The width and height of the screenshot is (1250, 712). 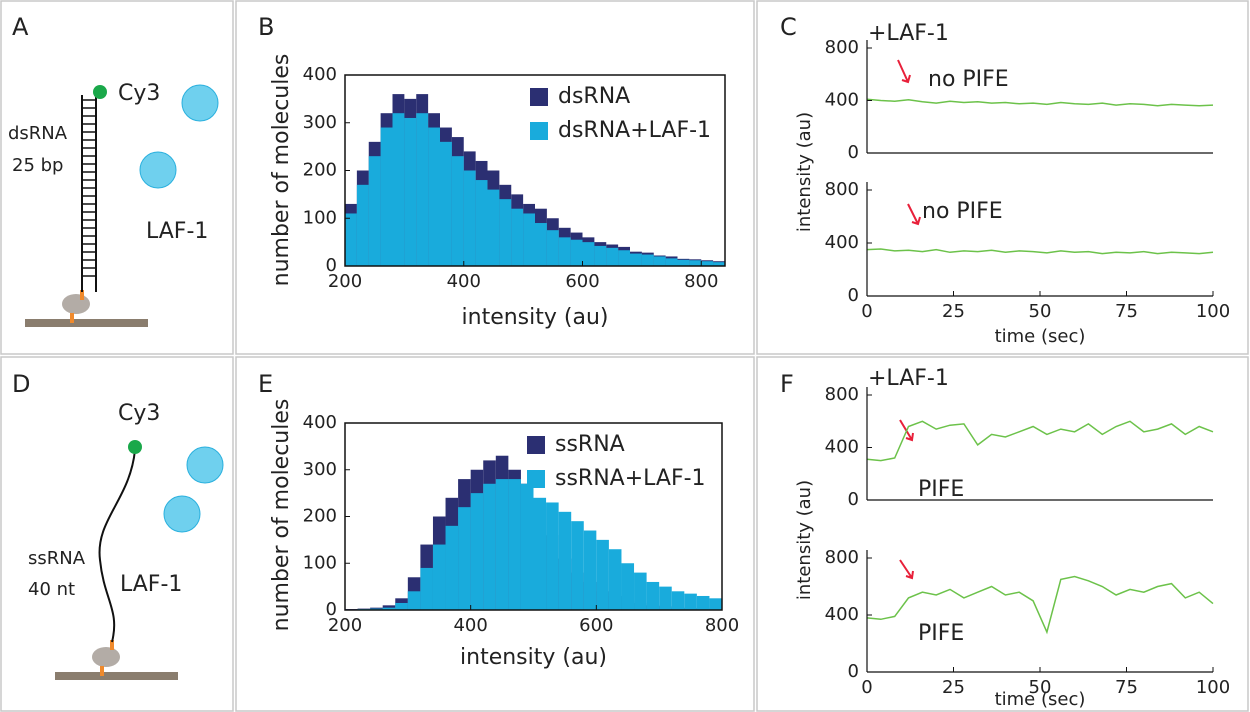 What do you see at coordinates (787, 384) in the screenshot?
I see `panel-letter: F` at bounding box center [787, 384].